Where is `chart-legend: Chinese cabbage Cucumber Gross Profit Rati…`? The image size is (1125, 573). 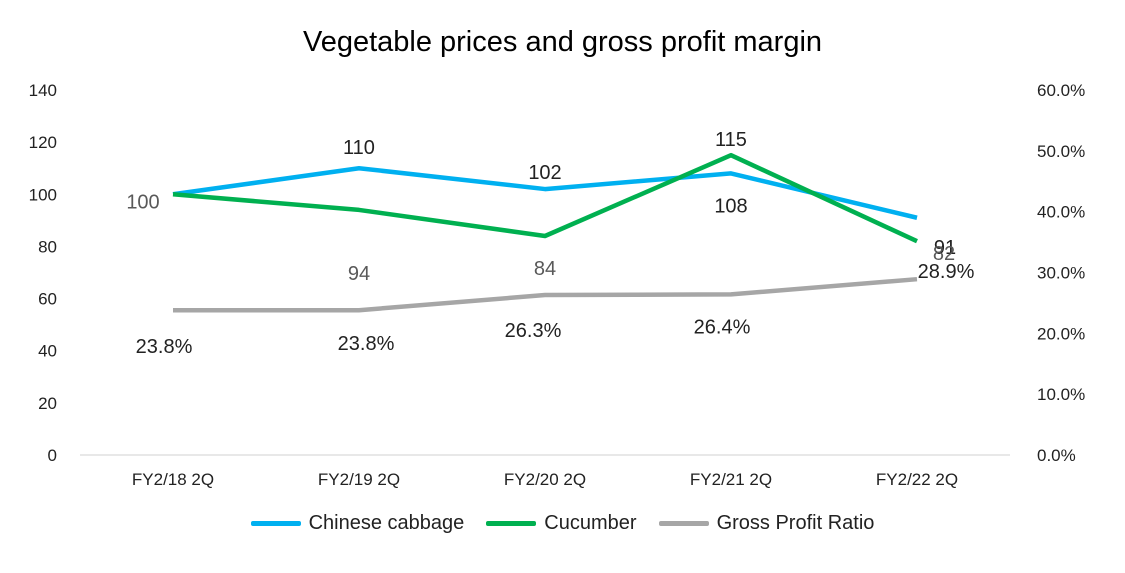
chart-legend: Chinese cabbage Cucumber Gross Profit Rati… is located at coordinates (562, 523).